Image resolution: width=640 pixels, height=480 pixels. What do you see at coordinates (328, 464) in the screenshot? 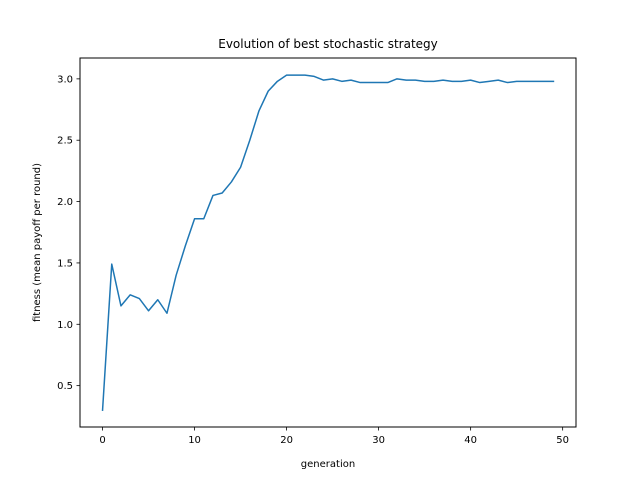
I see `x-axis-label: generation` at bounding box center [328, 464].